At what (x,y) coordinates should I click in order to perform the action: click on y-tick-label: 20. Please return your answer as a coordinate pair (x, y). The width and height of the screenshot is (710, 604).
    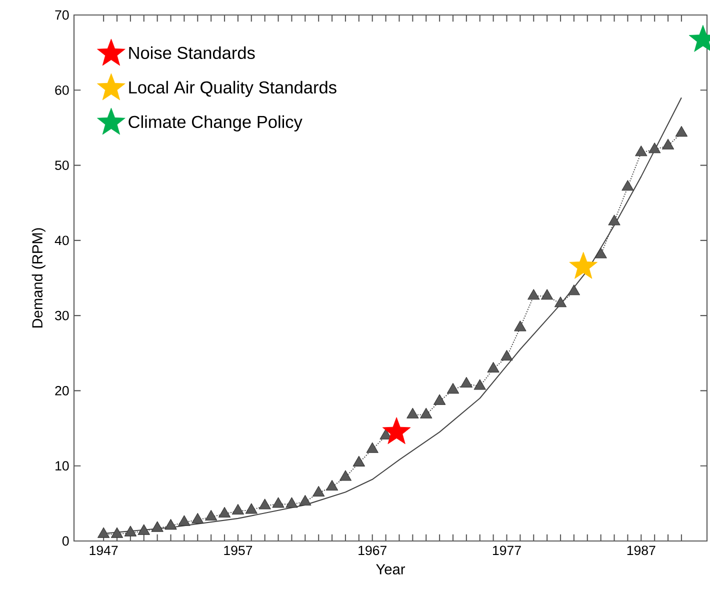
    Looking at the image, I should click on (62, 391).